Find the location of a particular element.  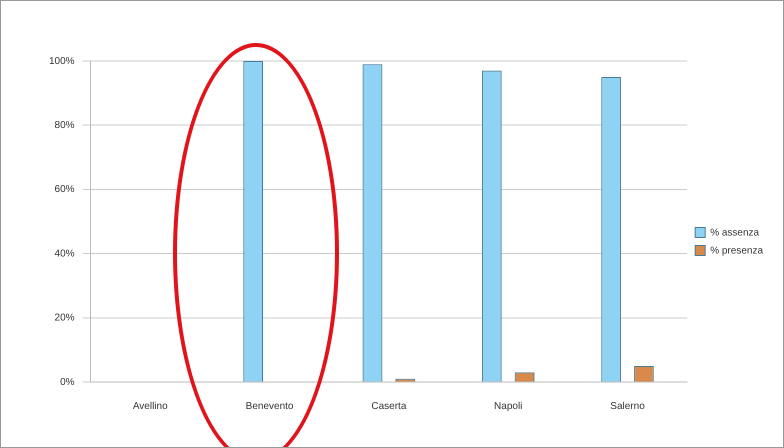

x-tick-label: Napoli is located at coordinates (508, 406).